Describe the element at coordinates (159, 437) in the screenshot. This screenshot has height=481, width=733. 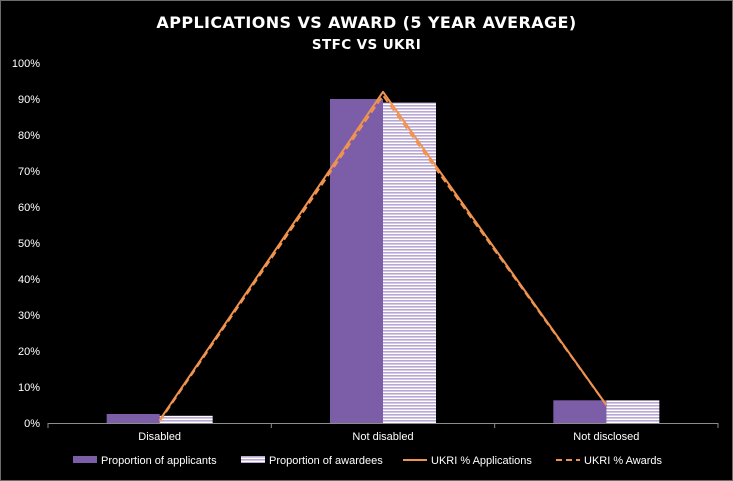
I see `x-tick-label: Disabled` at that location.